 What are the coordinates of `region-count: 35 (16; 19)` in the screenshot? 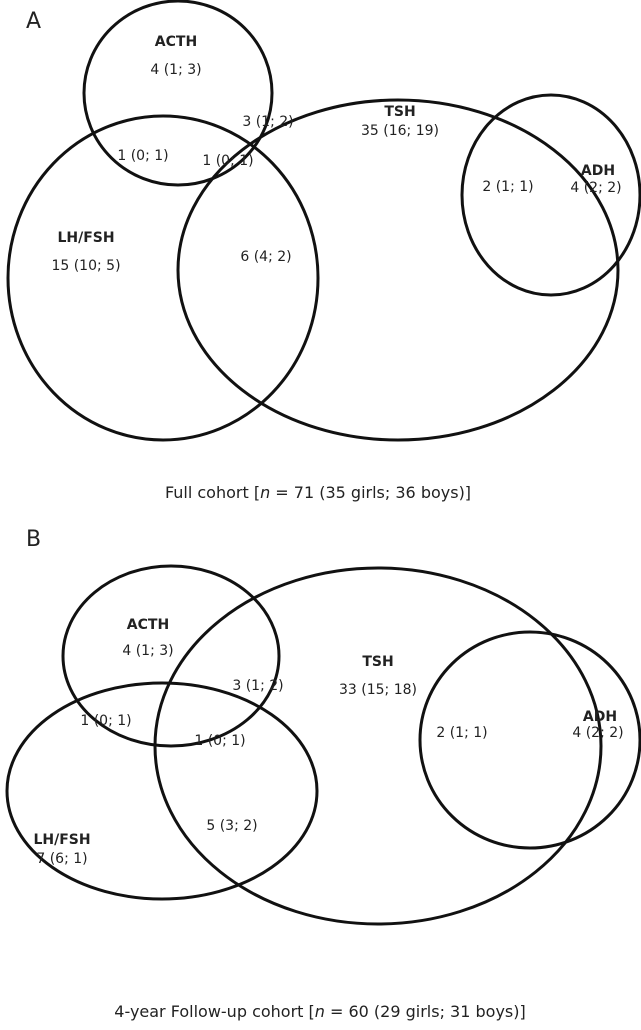 It's located at (400, 131).